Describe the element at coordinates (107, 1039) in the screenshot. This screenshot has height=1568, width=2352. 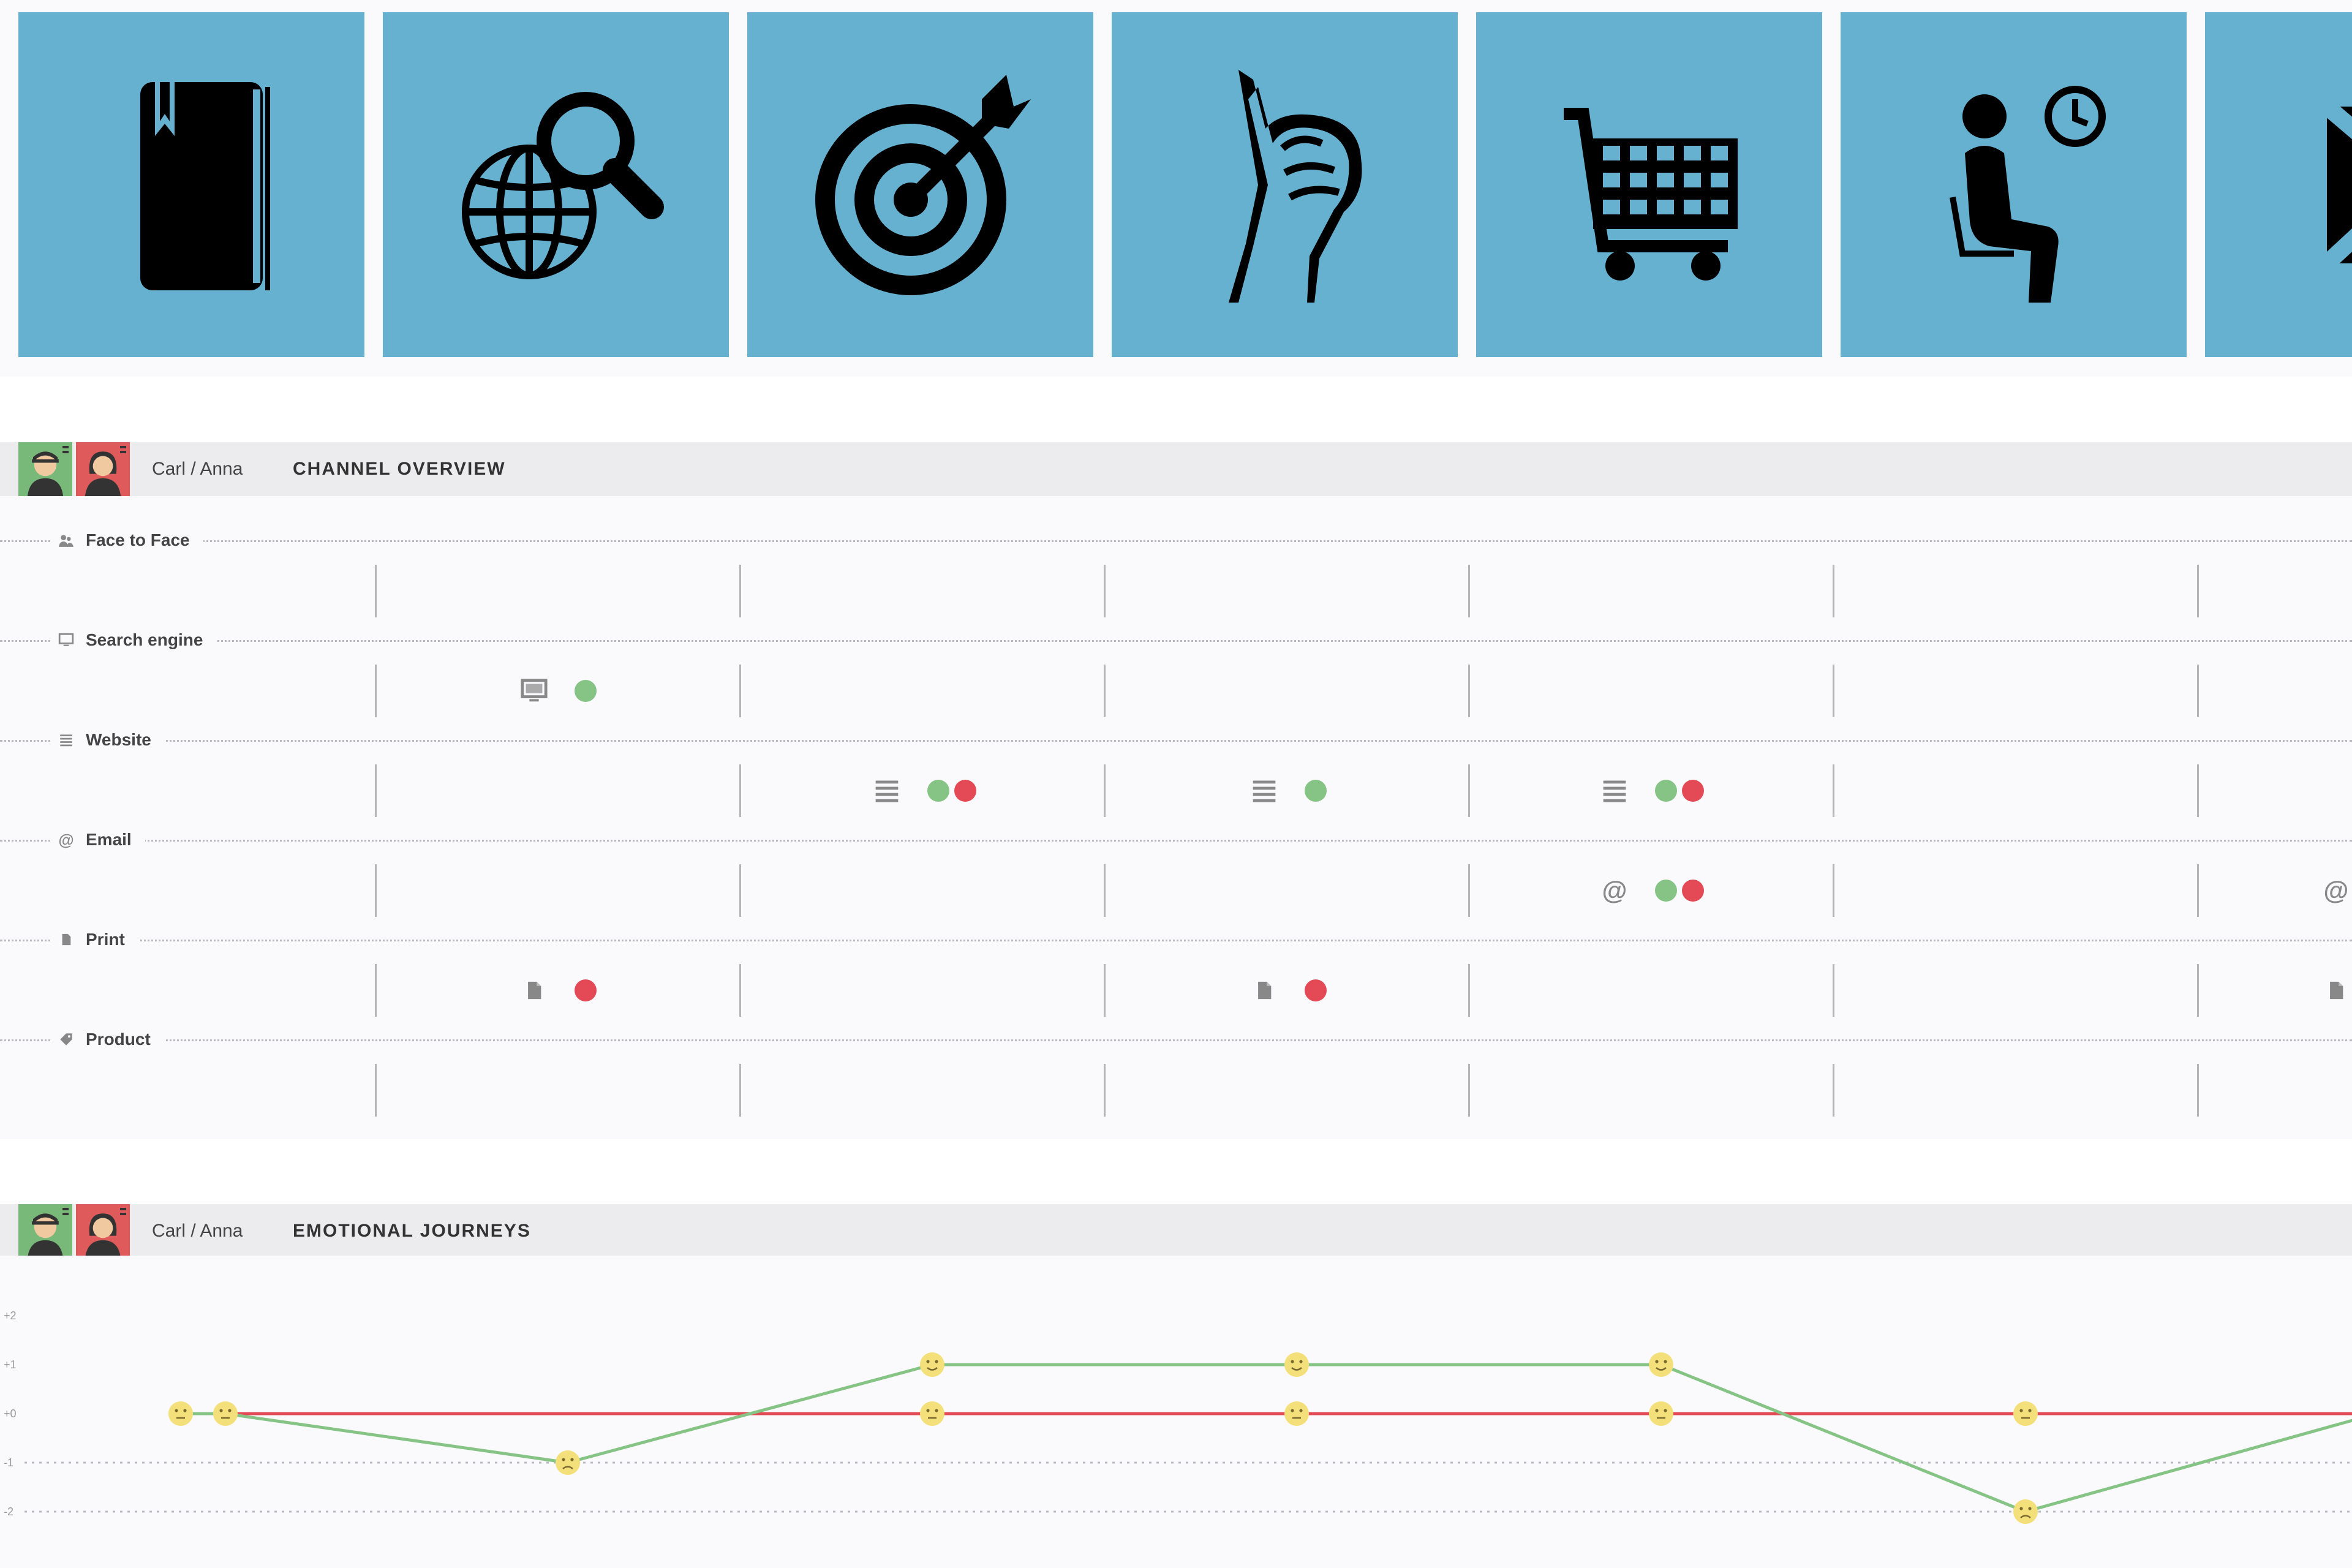
I see `channel-label: Product` at that location.